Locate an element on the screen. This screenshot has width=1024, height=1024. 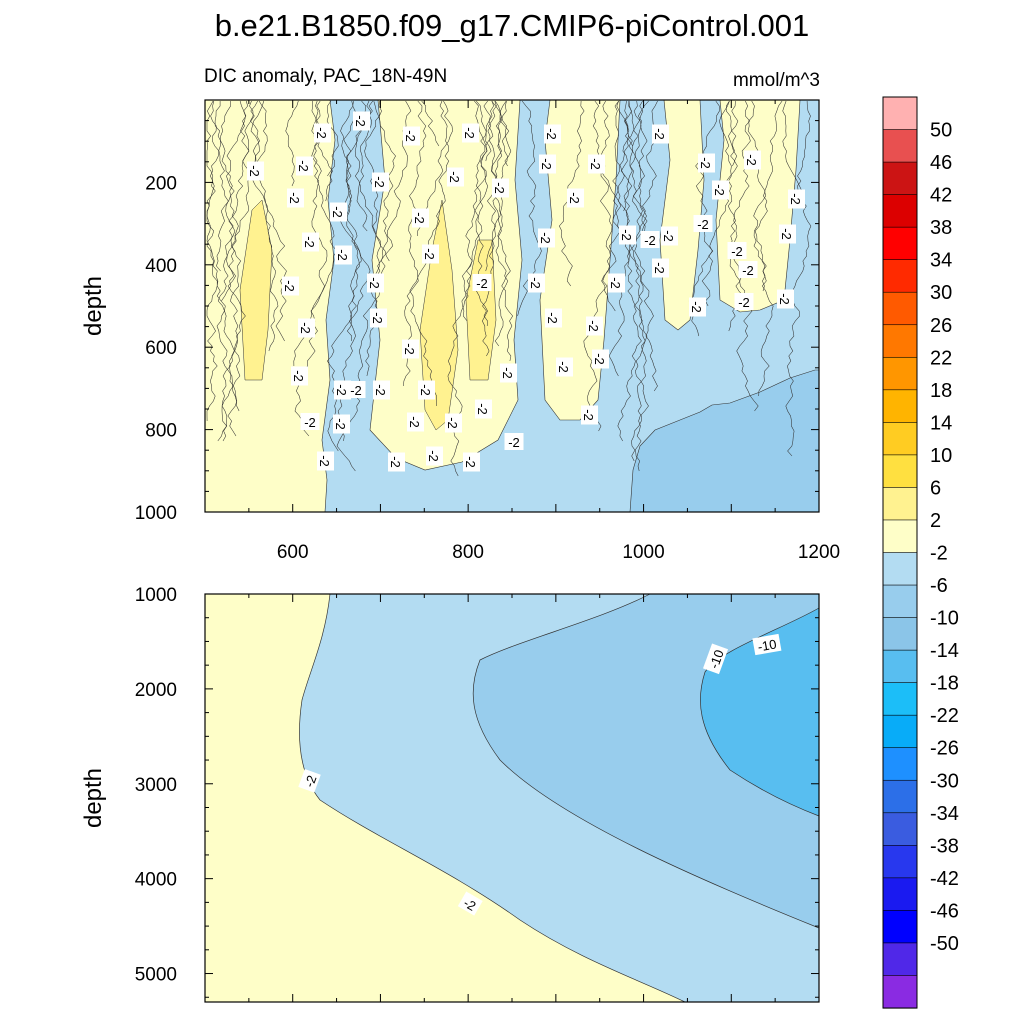
y-tick-label: 2000 is located at coordinates (156, 690).